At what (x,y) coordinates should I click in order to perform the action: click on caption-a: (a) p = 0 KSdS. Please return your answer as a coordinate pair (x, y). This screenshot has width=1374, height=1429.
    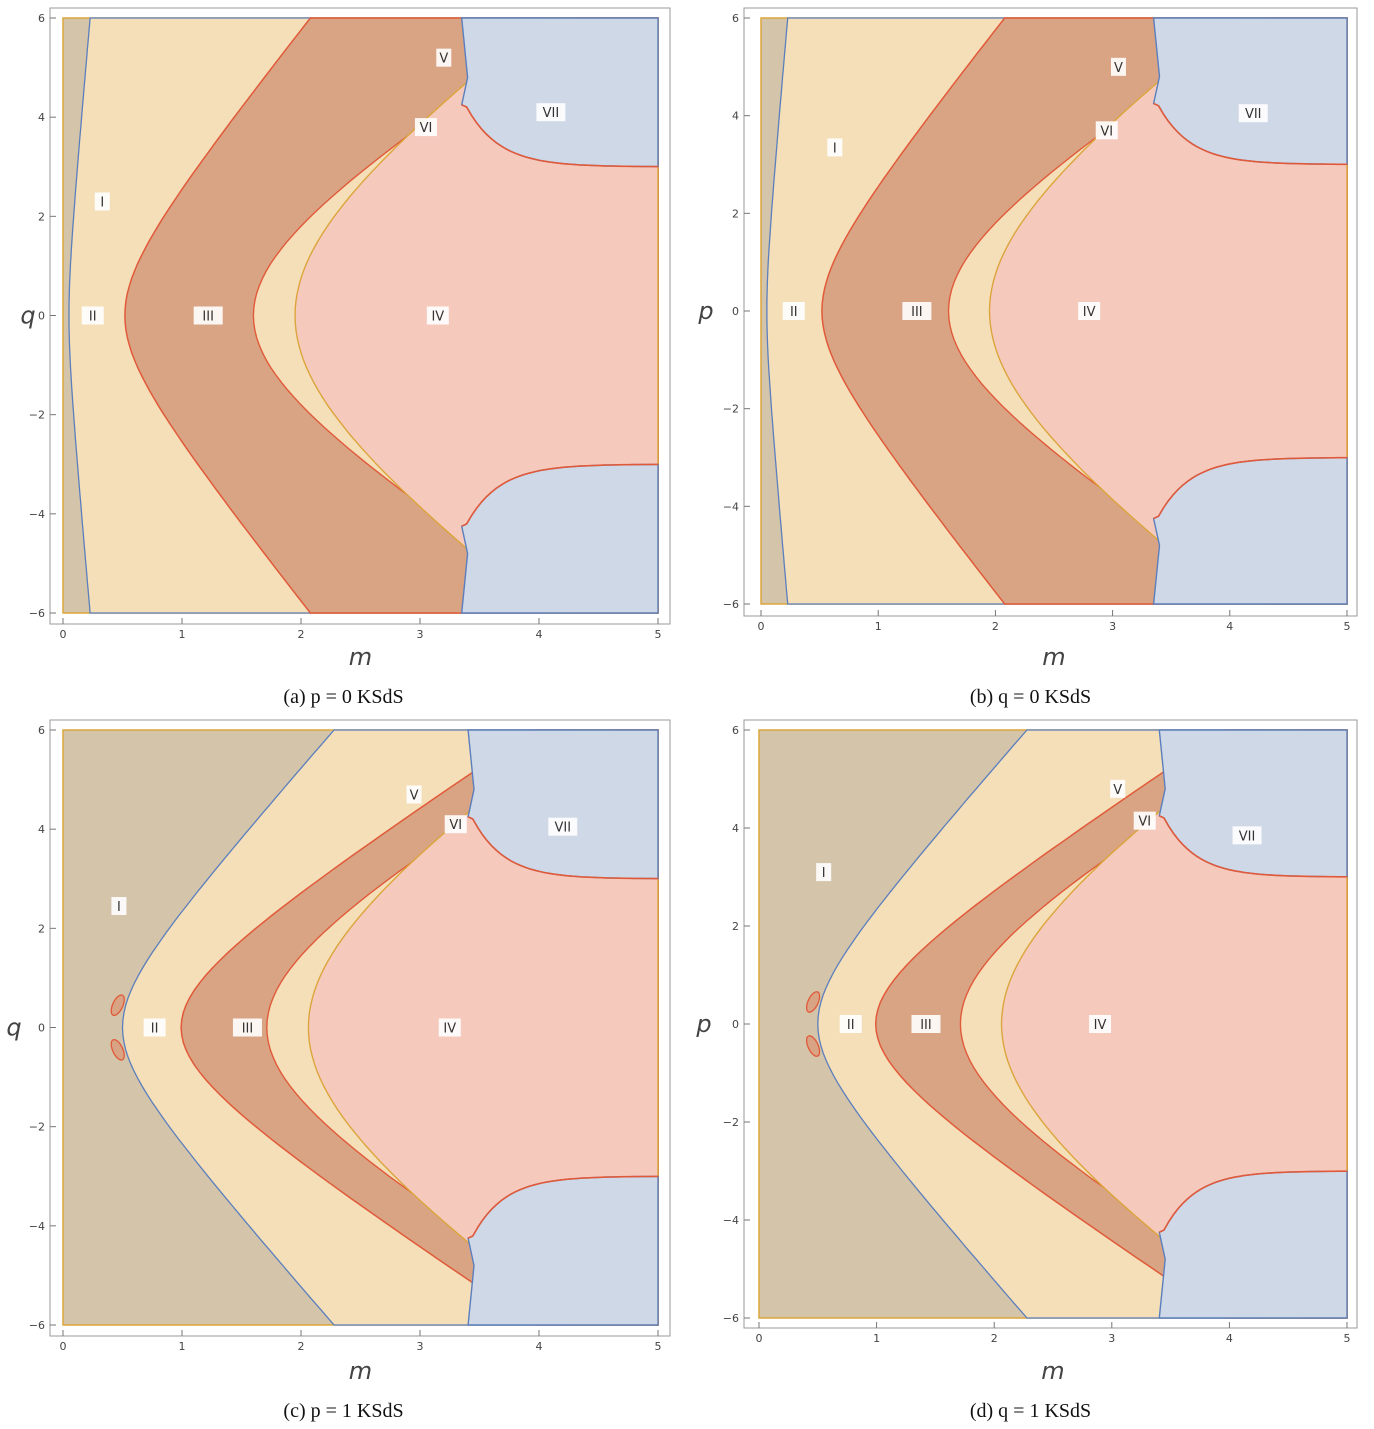
    Looking at the image, I should click on (343, 697).